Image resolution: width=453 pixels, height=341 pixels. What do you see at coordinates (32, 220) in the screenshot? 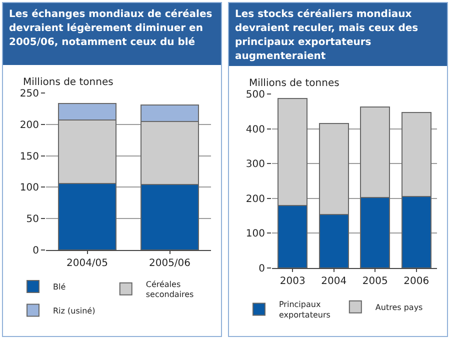
I see `y-tick-label: 50` at bounding box center [32, 220].